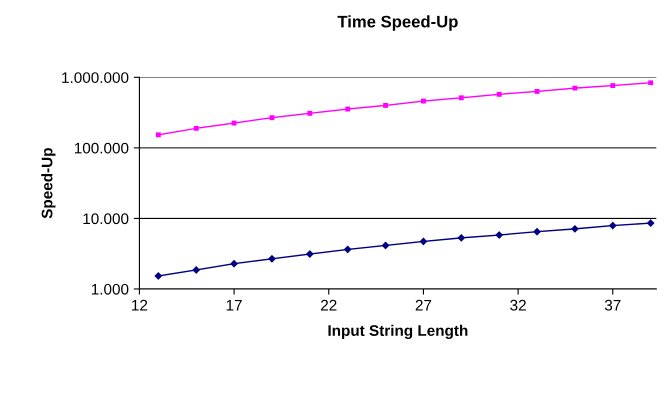 This screenshot has height=407, width=667. I want to click on x-tick-label: 22, so click(328, 305).